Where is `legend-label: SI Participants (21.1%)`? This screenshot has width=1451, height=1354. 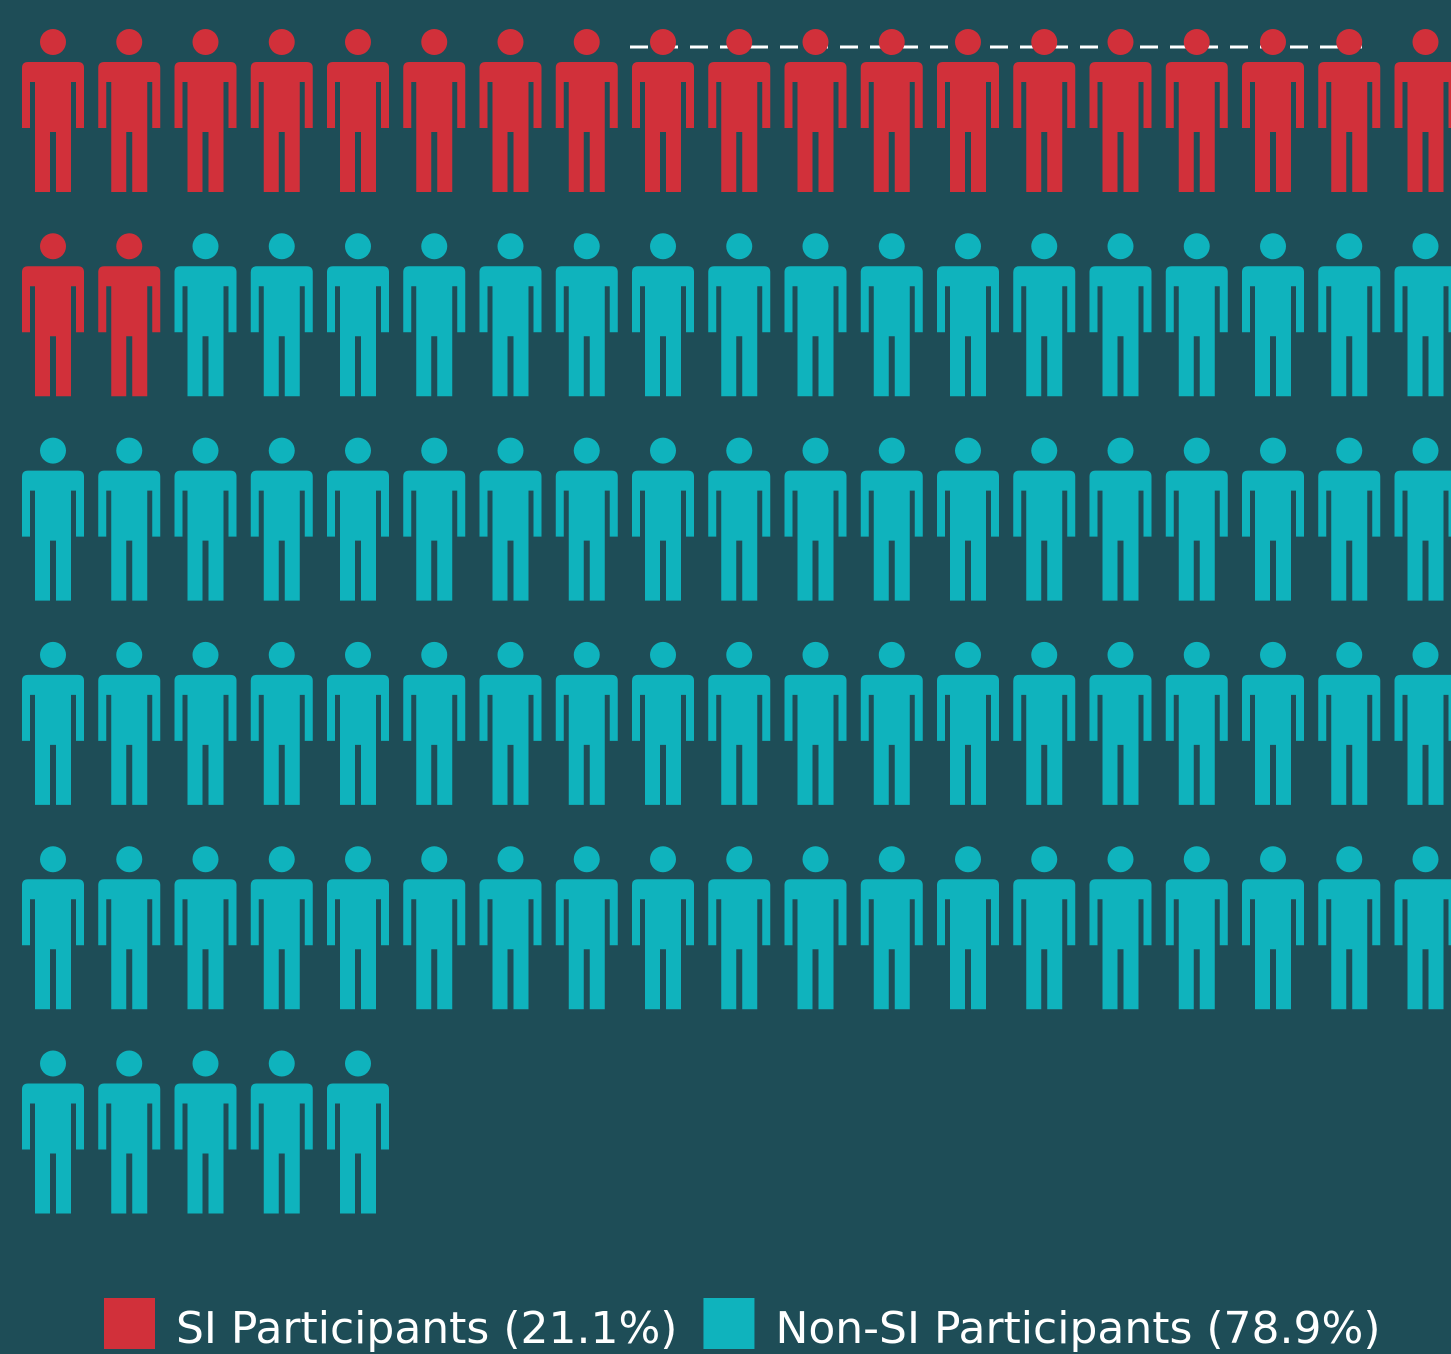 legend-label: SI Participants (21.1%) is located at coordinates (426, 1328).